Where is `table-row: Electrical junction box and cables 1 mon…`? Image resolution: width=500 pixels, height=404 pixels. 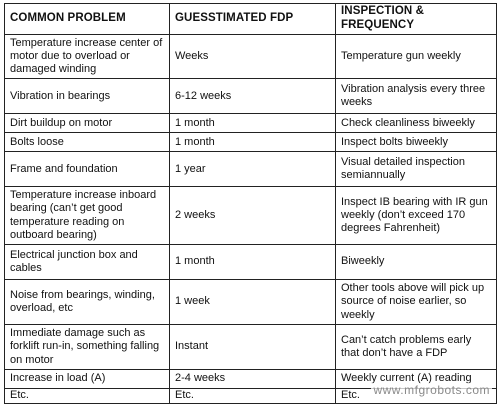 table-row: Electrical junction box and cables 1 mon… is located at coordinates (250, 261).